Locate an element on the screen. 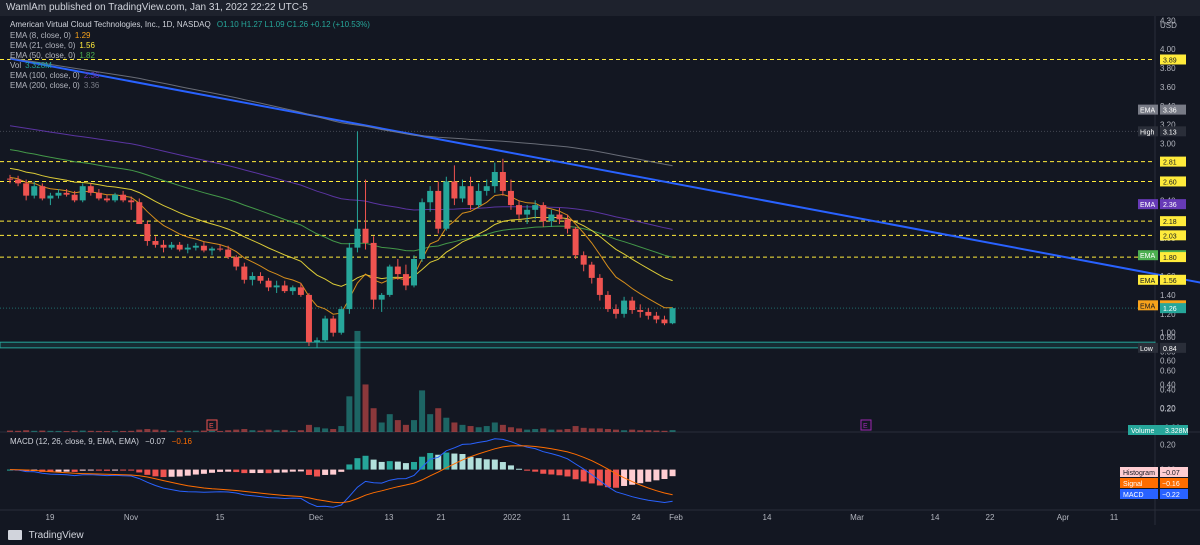 This screenshot has height=545, width=1200. macd-label-text: Signal is located at coordinates (1133, 484).